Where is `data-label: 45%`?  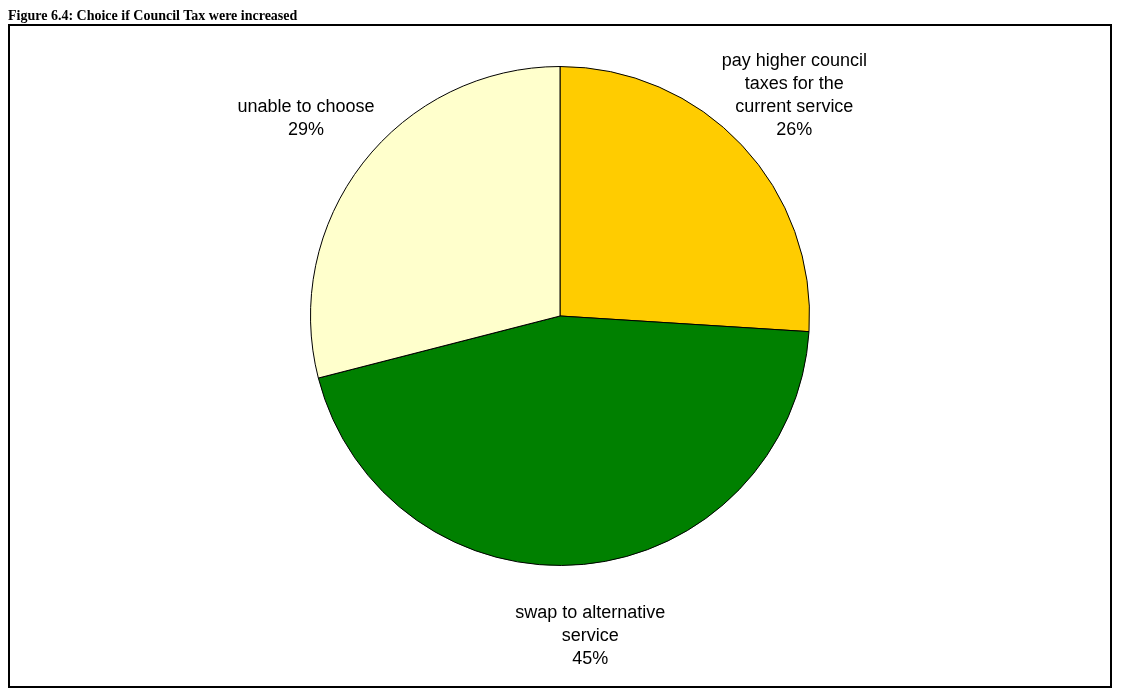 data-label: 45% is located at coordinates (590, 658).